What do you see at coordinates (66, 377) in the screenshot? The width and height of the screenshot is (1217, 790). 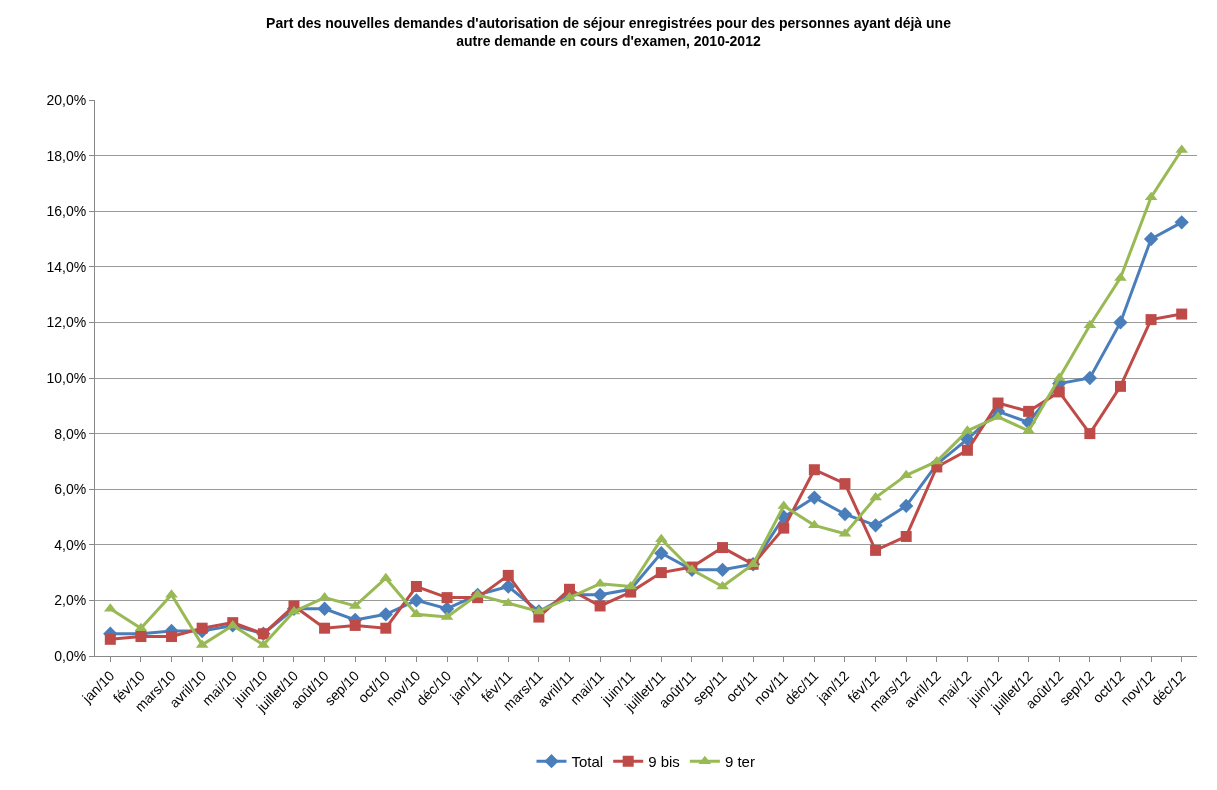 I see `y-tick-label: 10,0%` at bounding box center [66, 377].